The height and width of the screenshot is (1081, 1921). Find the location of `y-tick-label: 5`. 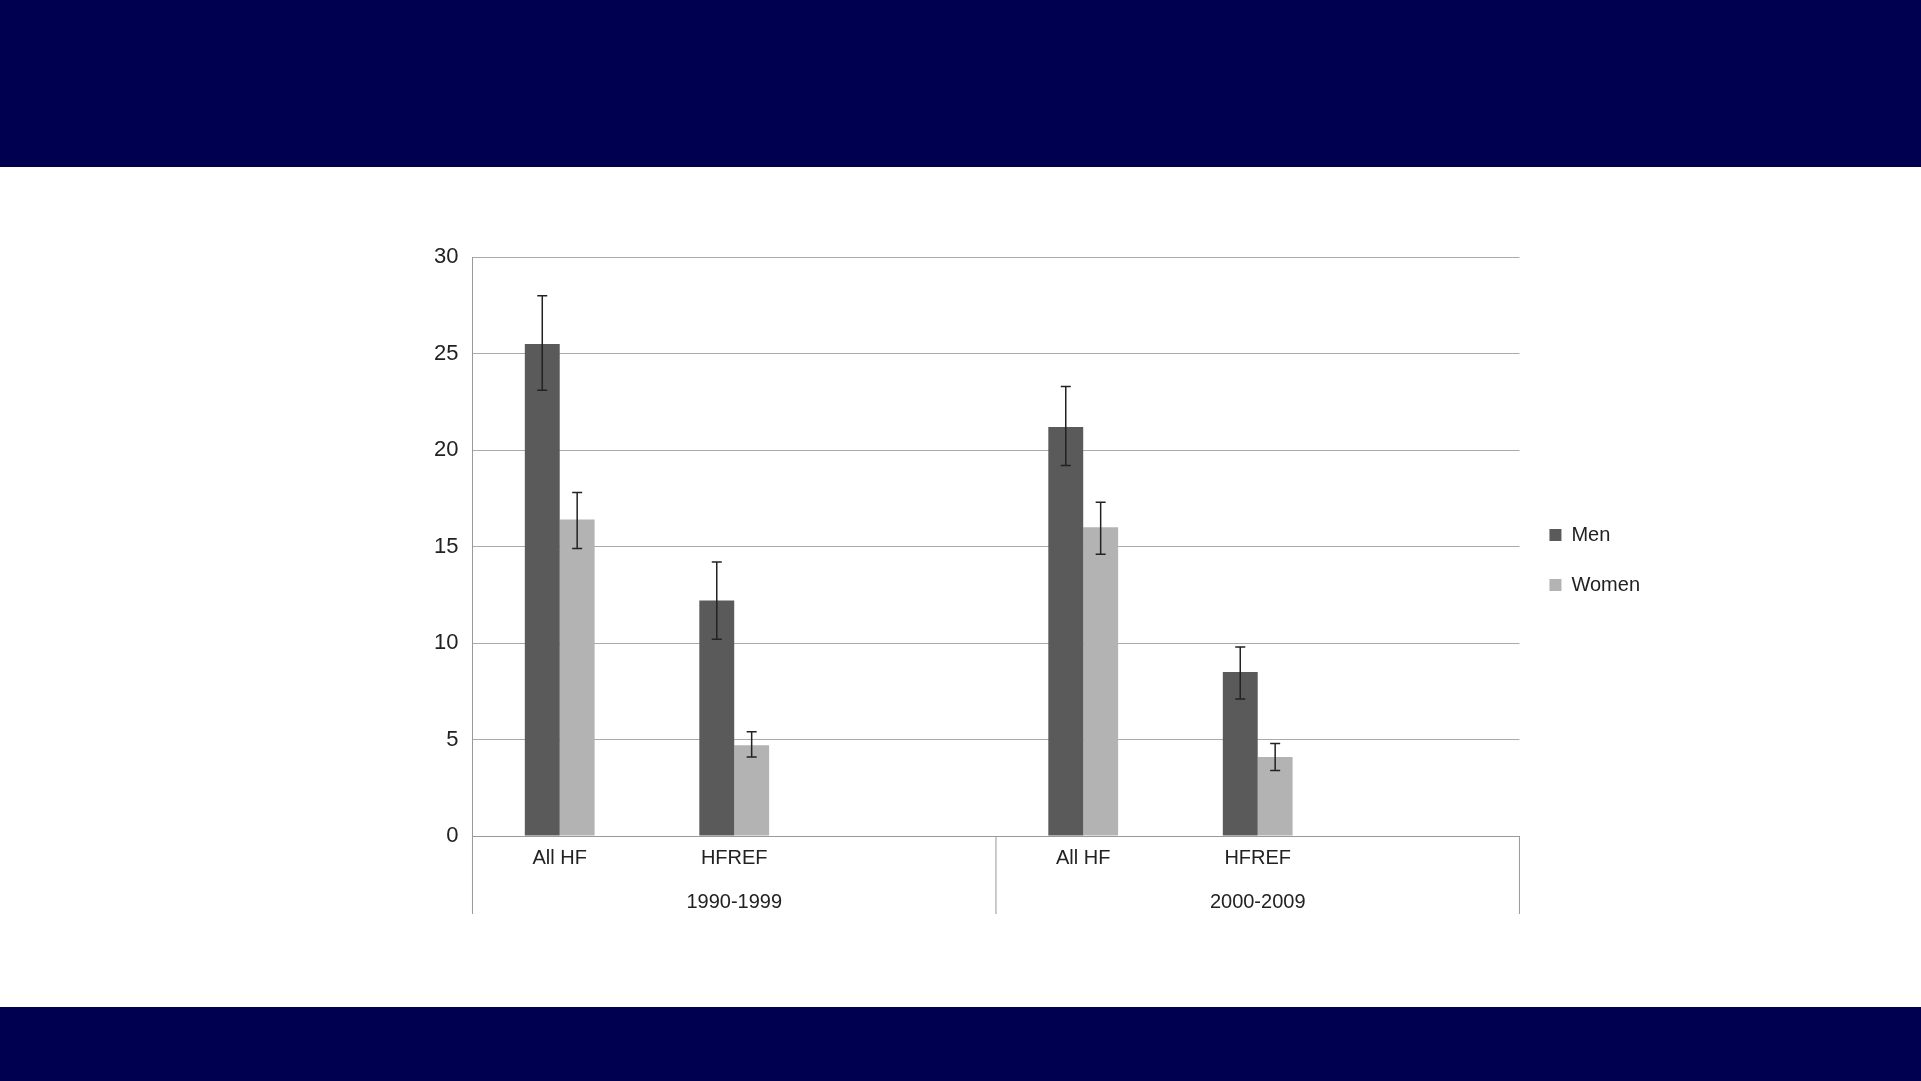

y-tick-label: 5 is located at coordinates (452, 738).